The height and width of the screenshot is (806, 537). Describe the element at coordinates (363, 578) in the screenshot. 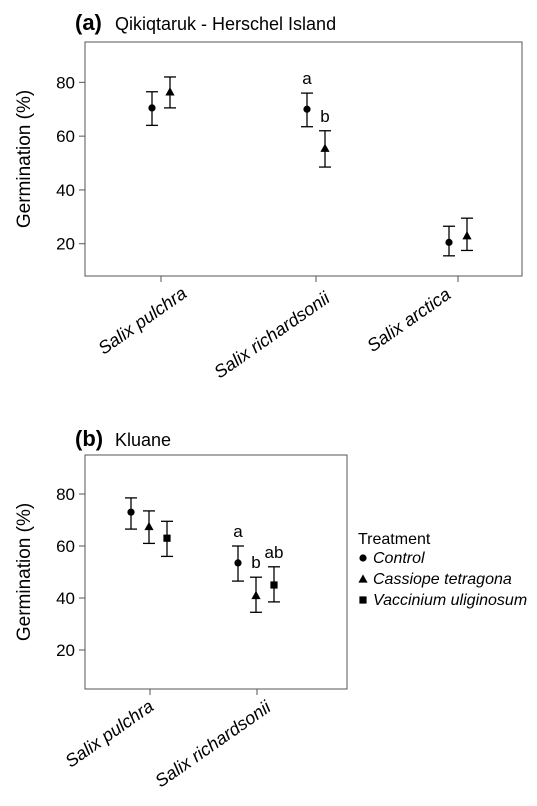

I see `legend-marker-triangle` at that location.